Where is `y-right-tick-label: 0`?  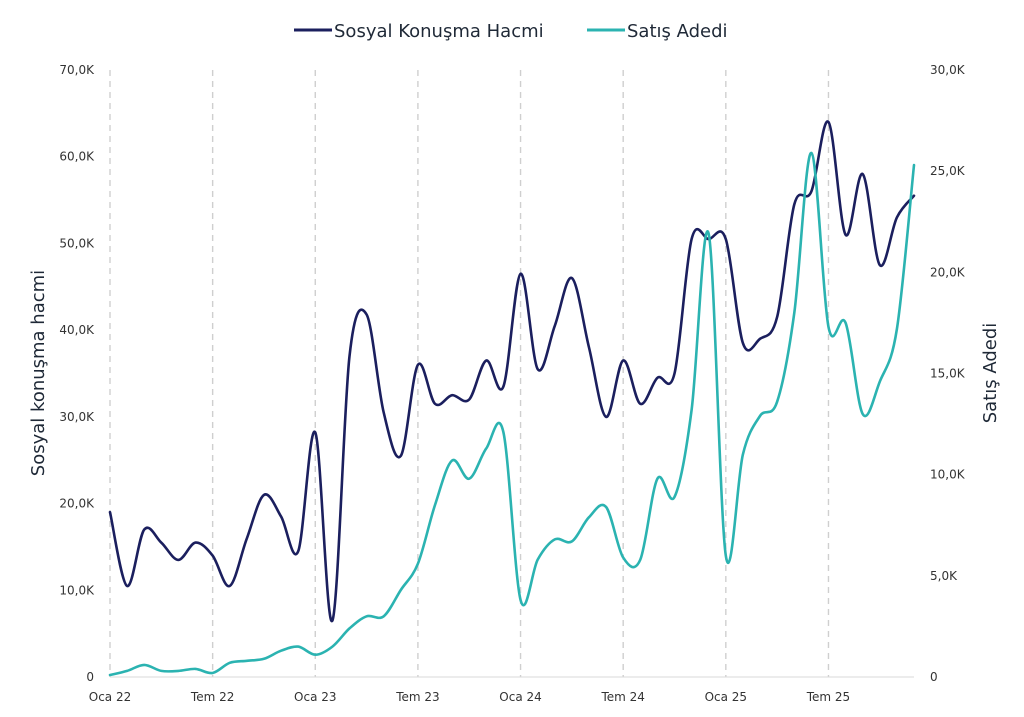 y-right-tick-label: 0 is located at coordinates (934, 677).